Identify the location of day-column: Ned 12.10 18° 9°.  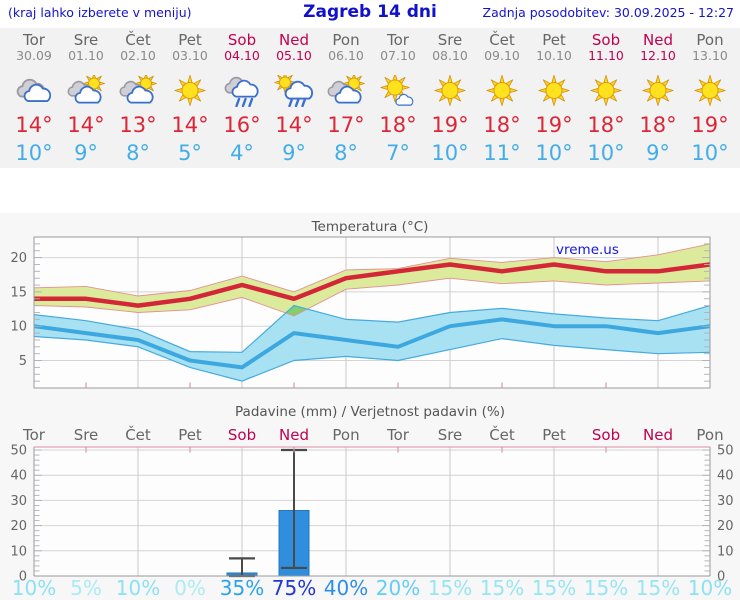
(658, 97).